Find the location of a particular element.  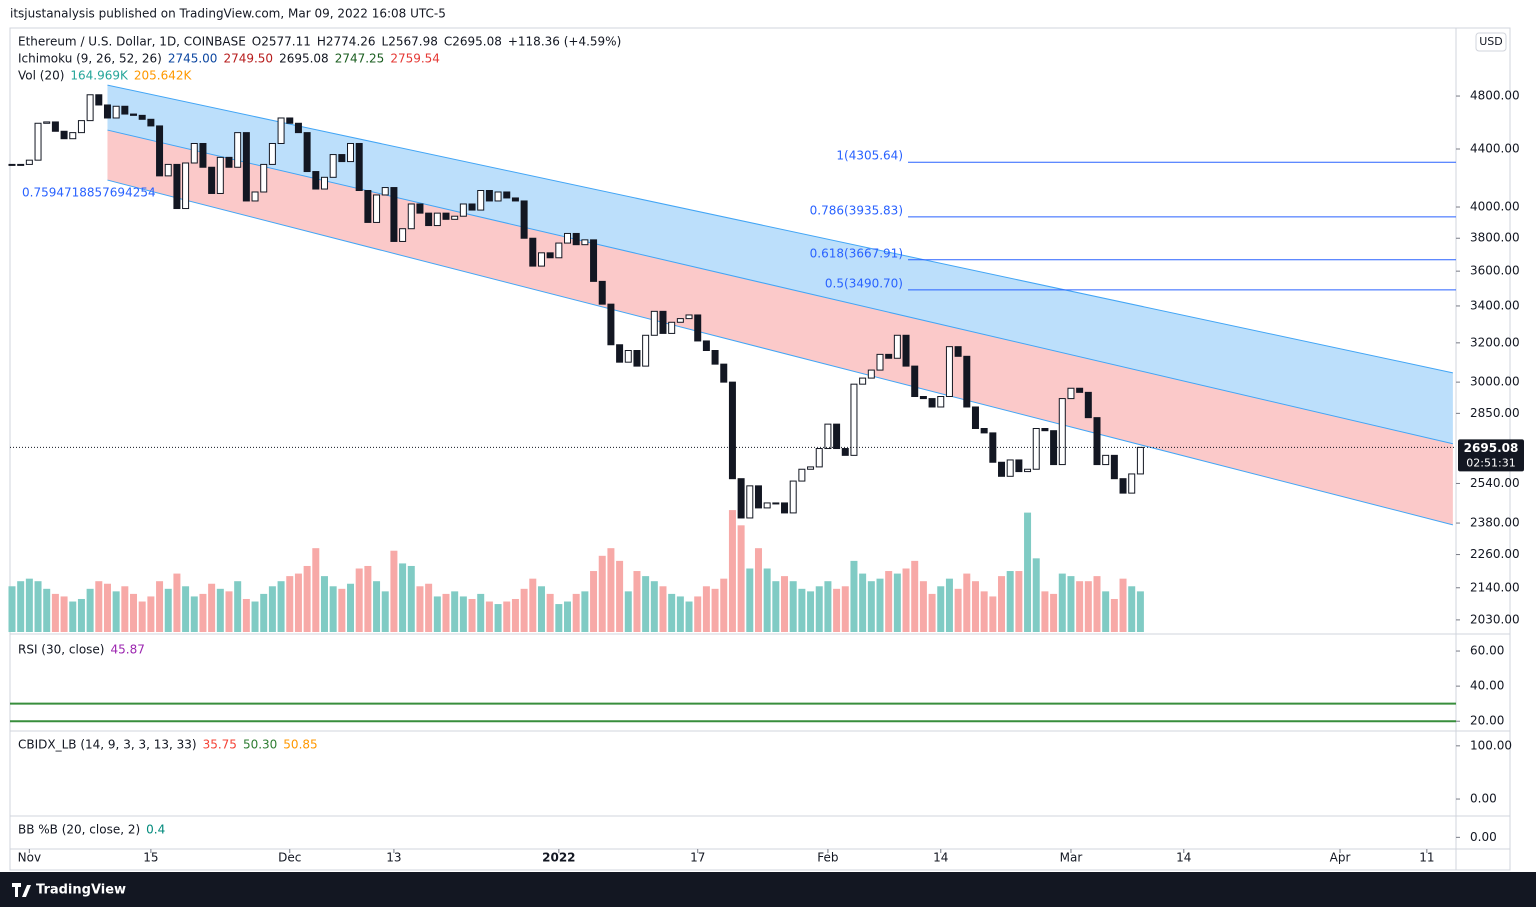

legend-title: Vol (20) is located at coordinates (41, 76).